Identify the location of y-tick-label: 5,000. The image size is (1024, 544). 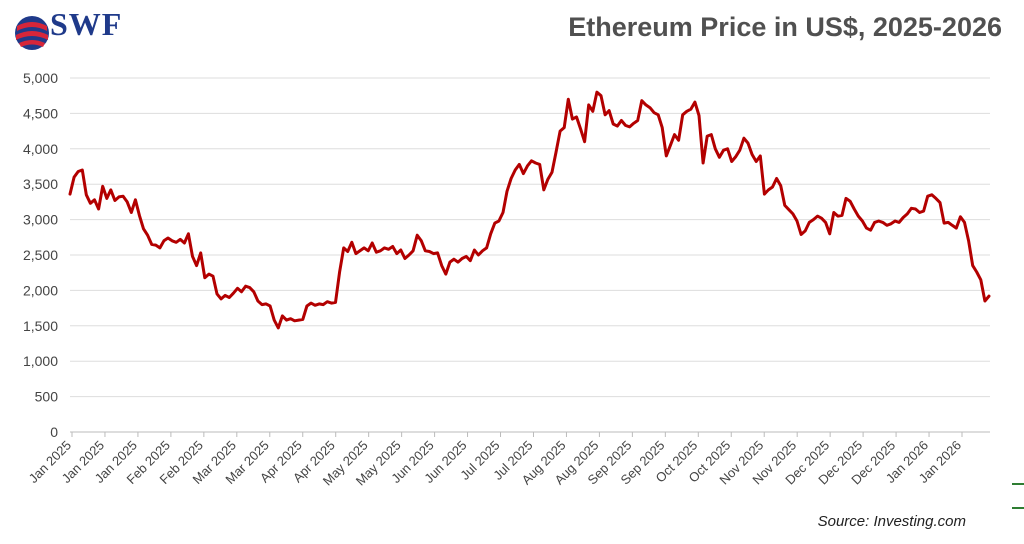
(40, 78).